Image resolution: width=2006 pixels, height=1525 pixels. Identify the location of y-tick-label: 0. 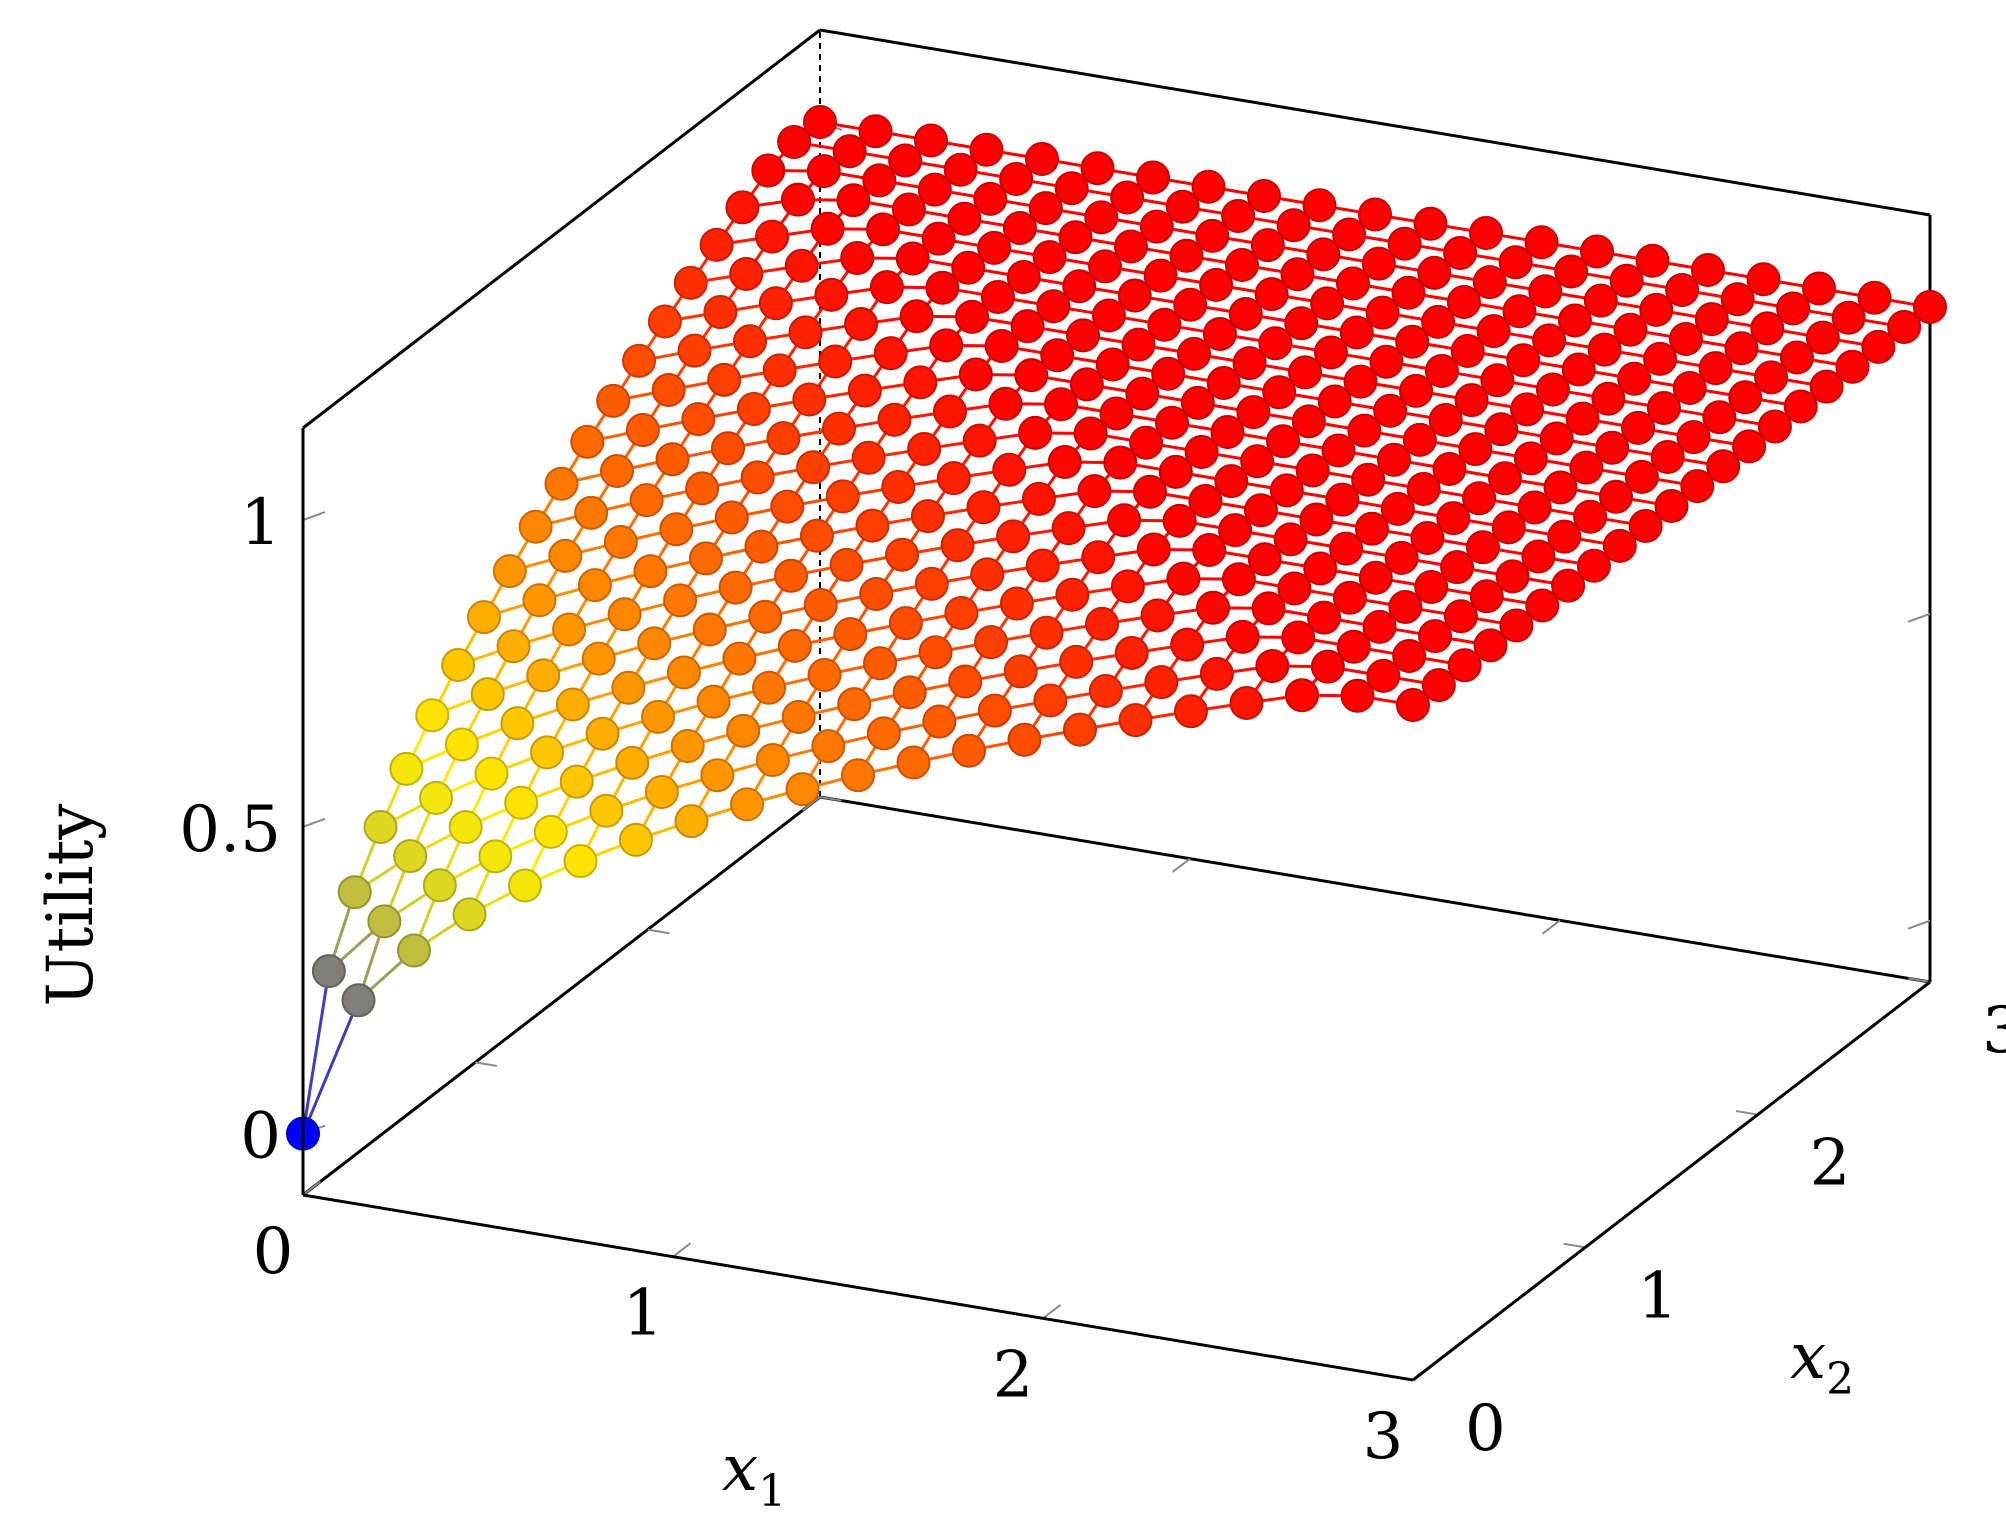
(1485, 1429).